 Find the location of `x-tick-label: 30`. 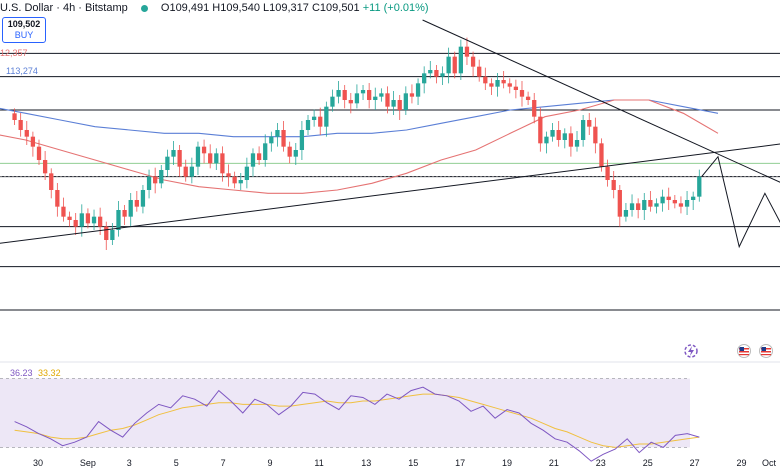

x-tick-label: 30 is located at coordinates (38, 463).